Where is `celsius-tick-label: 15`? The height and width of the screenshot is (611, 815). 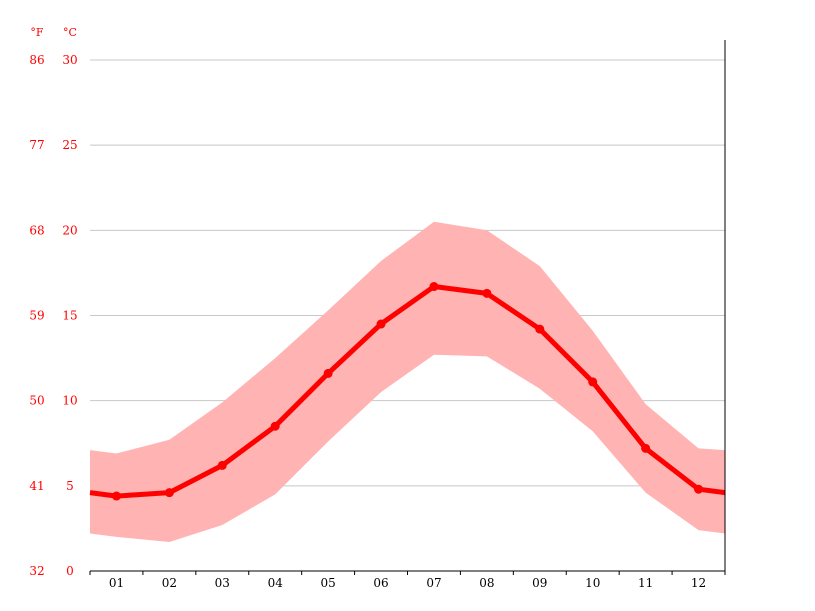
celsius-tick-label: 15 is located at coordinates (69, 316).